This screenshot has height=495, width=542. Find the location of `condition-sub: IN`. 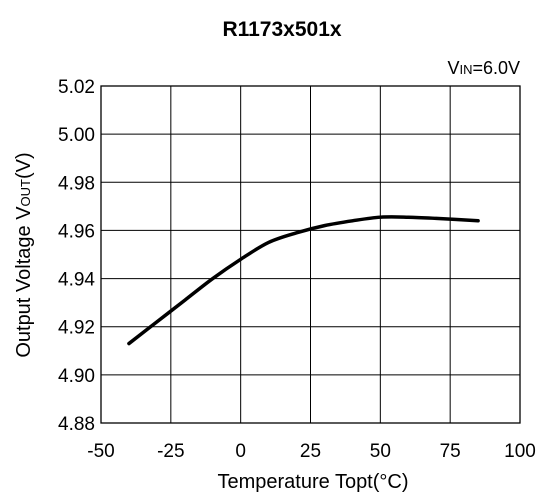

condition-sub: IN is located at coordinates (465, 69).